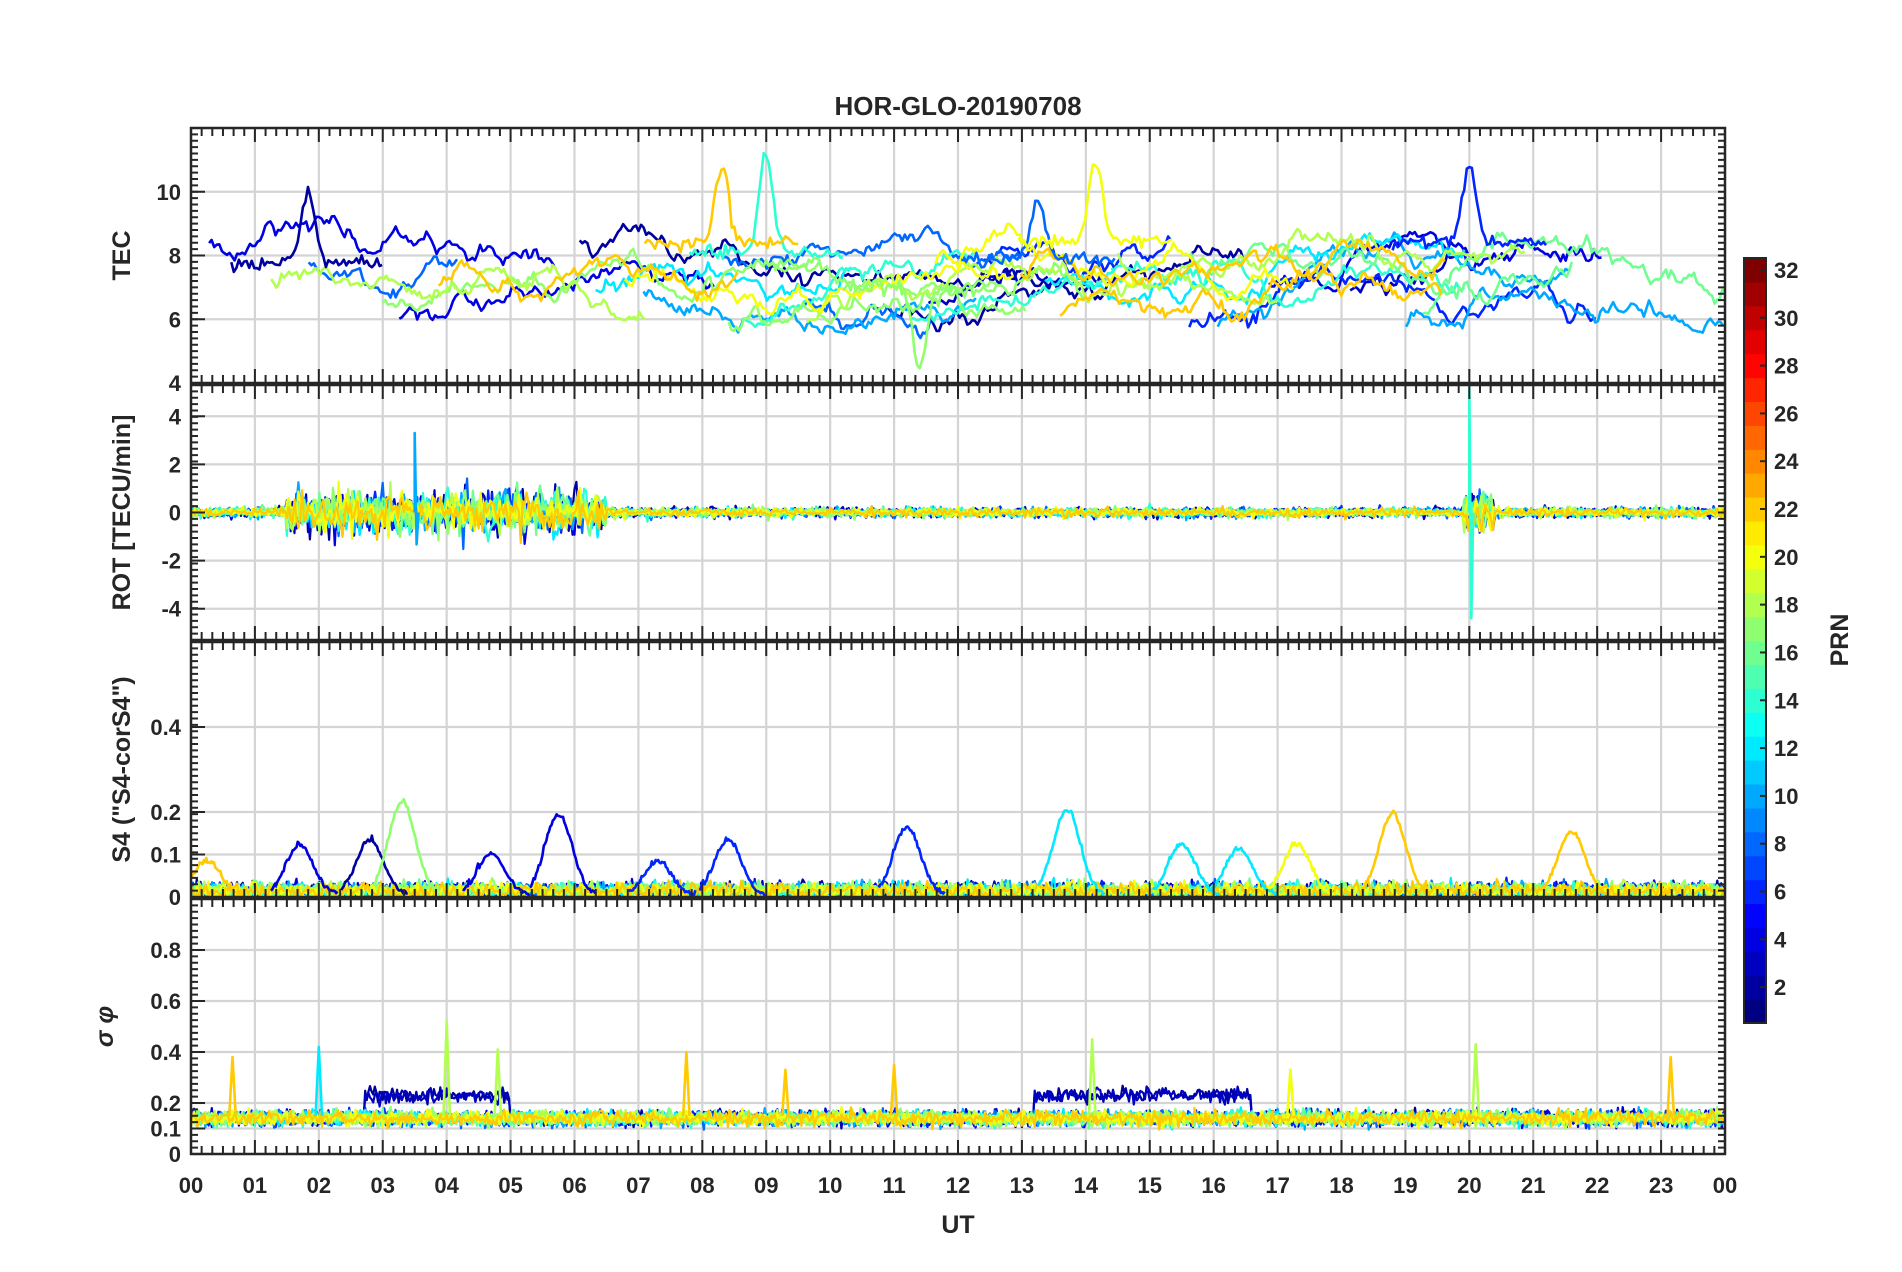  I want to click on colorbar-tick-label: 2, so click(1780, 987).